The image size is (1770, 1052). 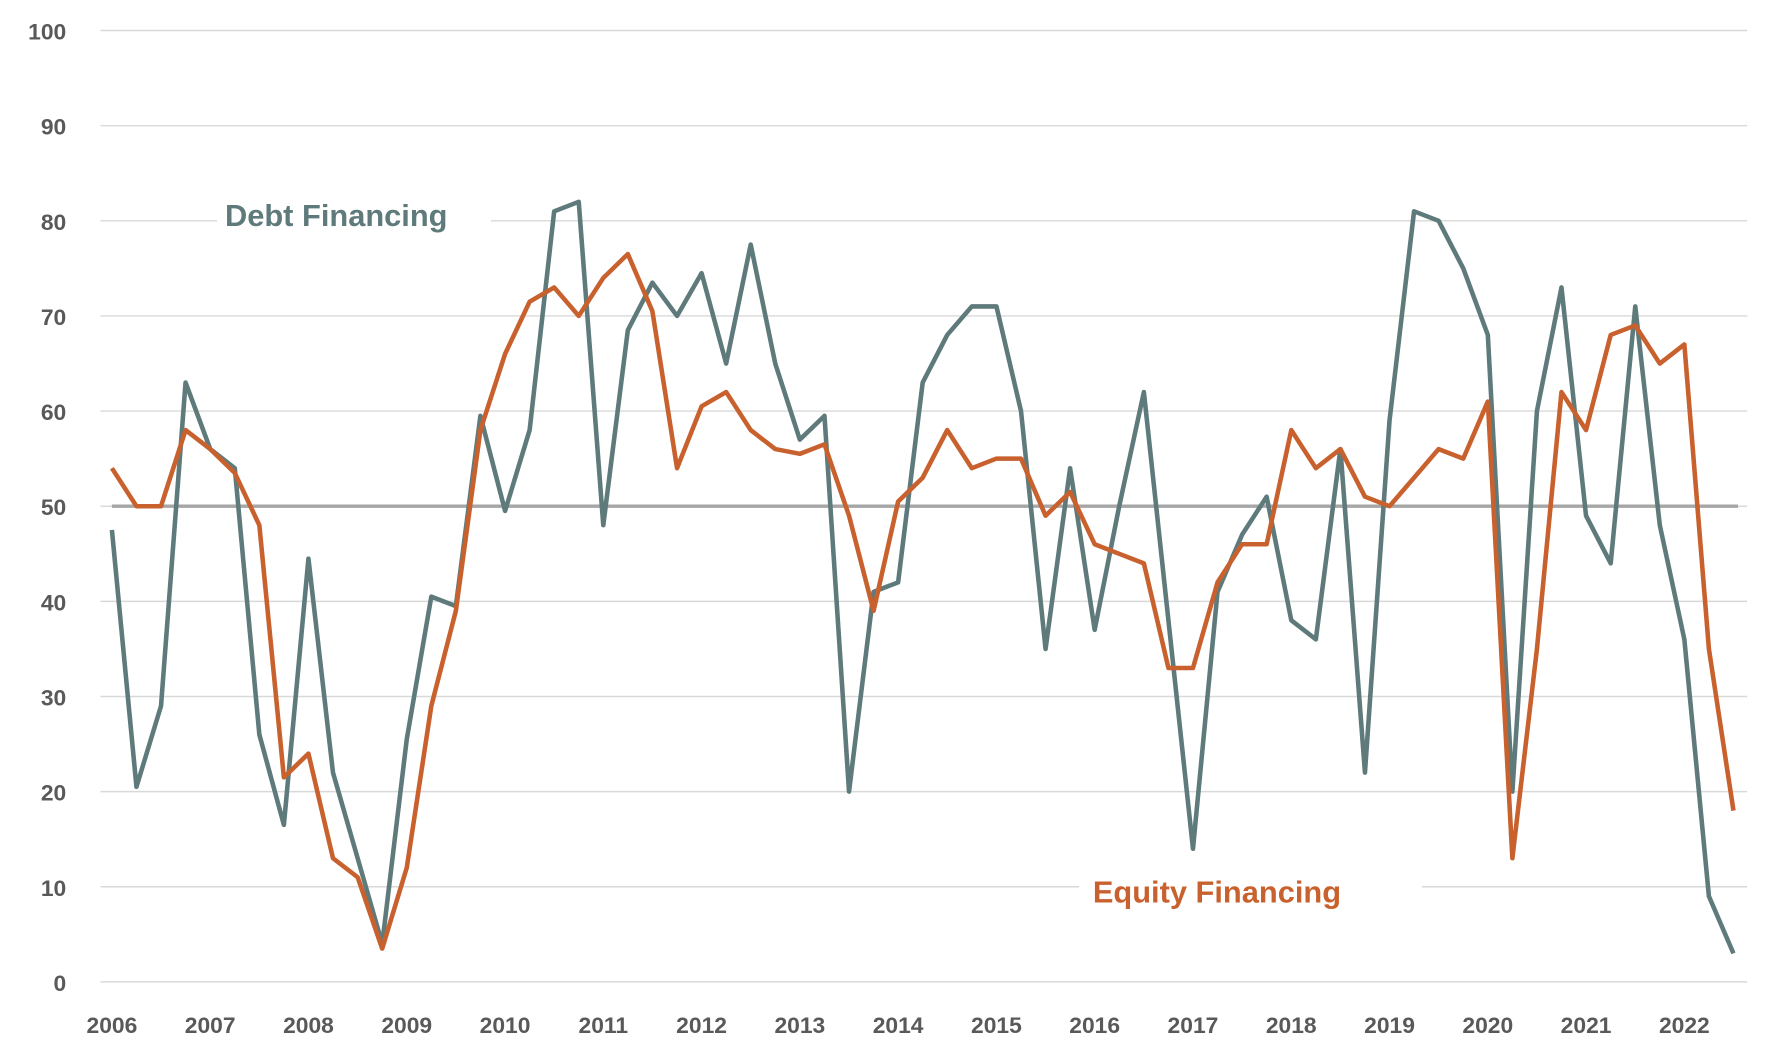 What do you see at coordinates (53, 602) in the screenshot?
I see `y-tick-label: 40` at bounding box center [53, 602].